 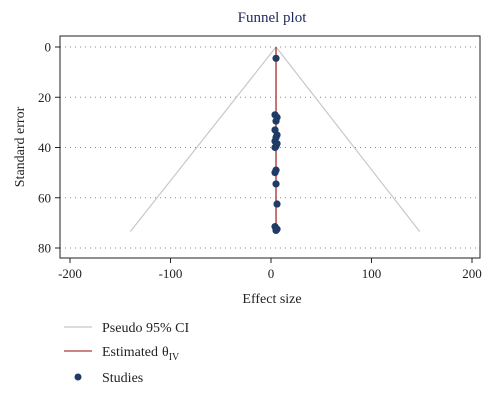 I want to click on y-tick-label: 80, so click(x=44, y=248).